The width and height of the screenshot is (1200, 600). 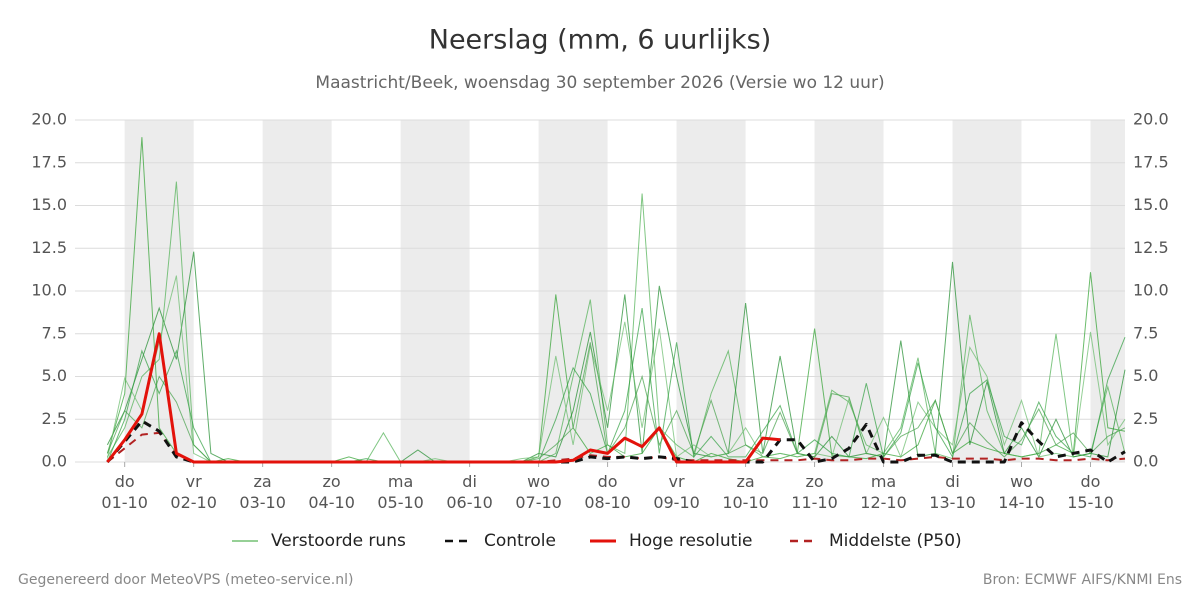 What do you see at coordinates (400, 492) in the screenshot?
I see `x-tick-label: ma 05-10` at bounding box center [400, 492].